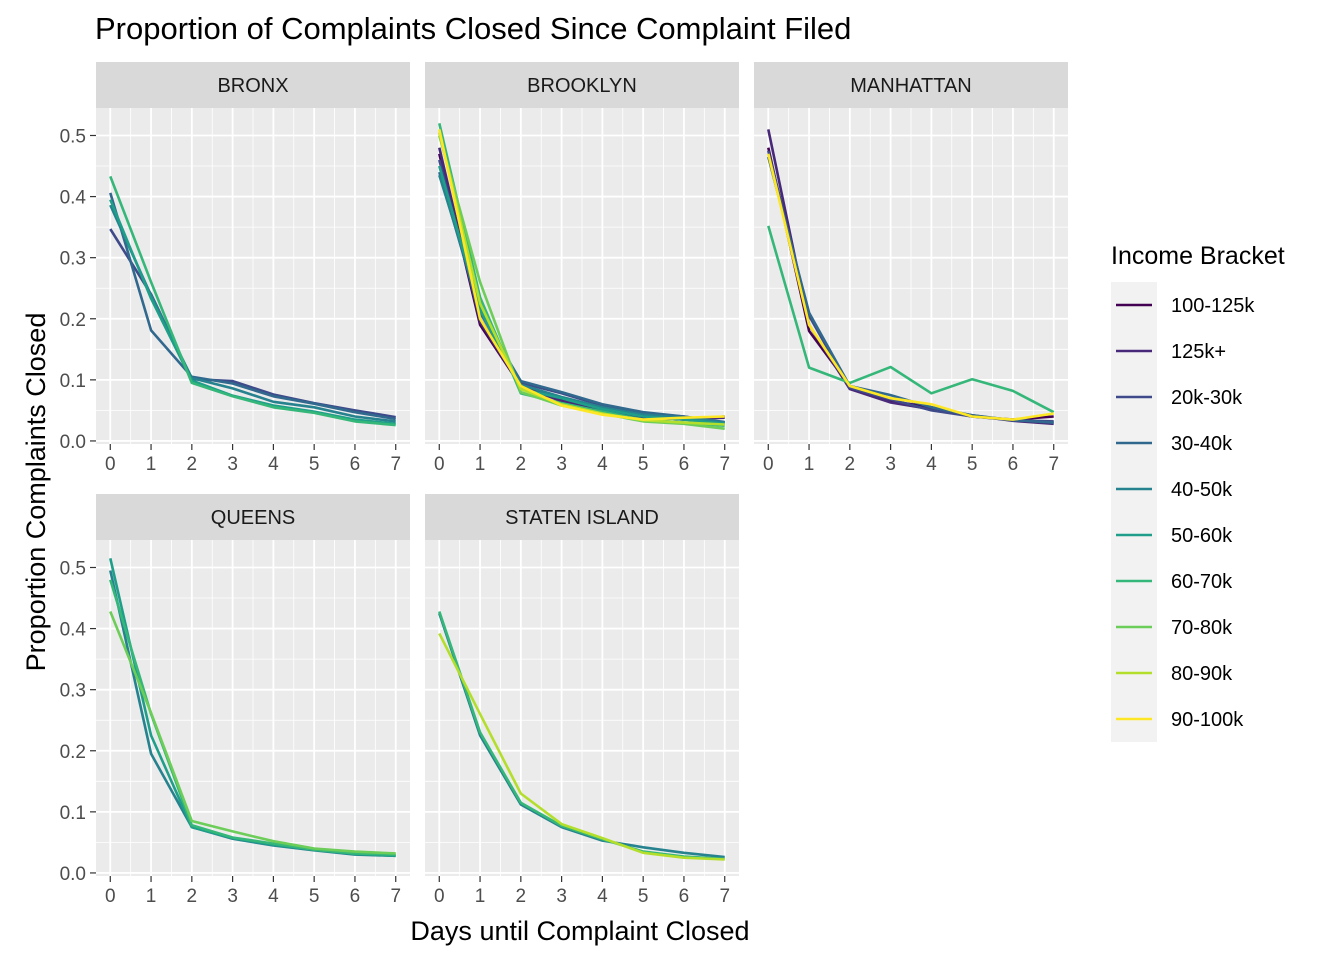 This screenshot has width=1344, height=960. What do you see at coordinates (1202, 674) in the screenshot?
I see `legend-label: 80-90k` at bounding box center [1202, 674].